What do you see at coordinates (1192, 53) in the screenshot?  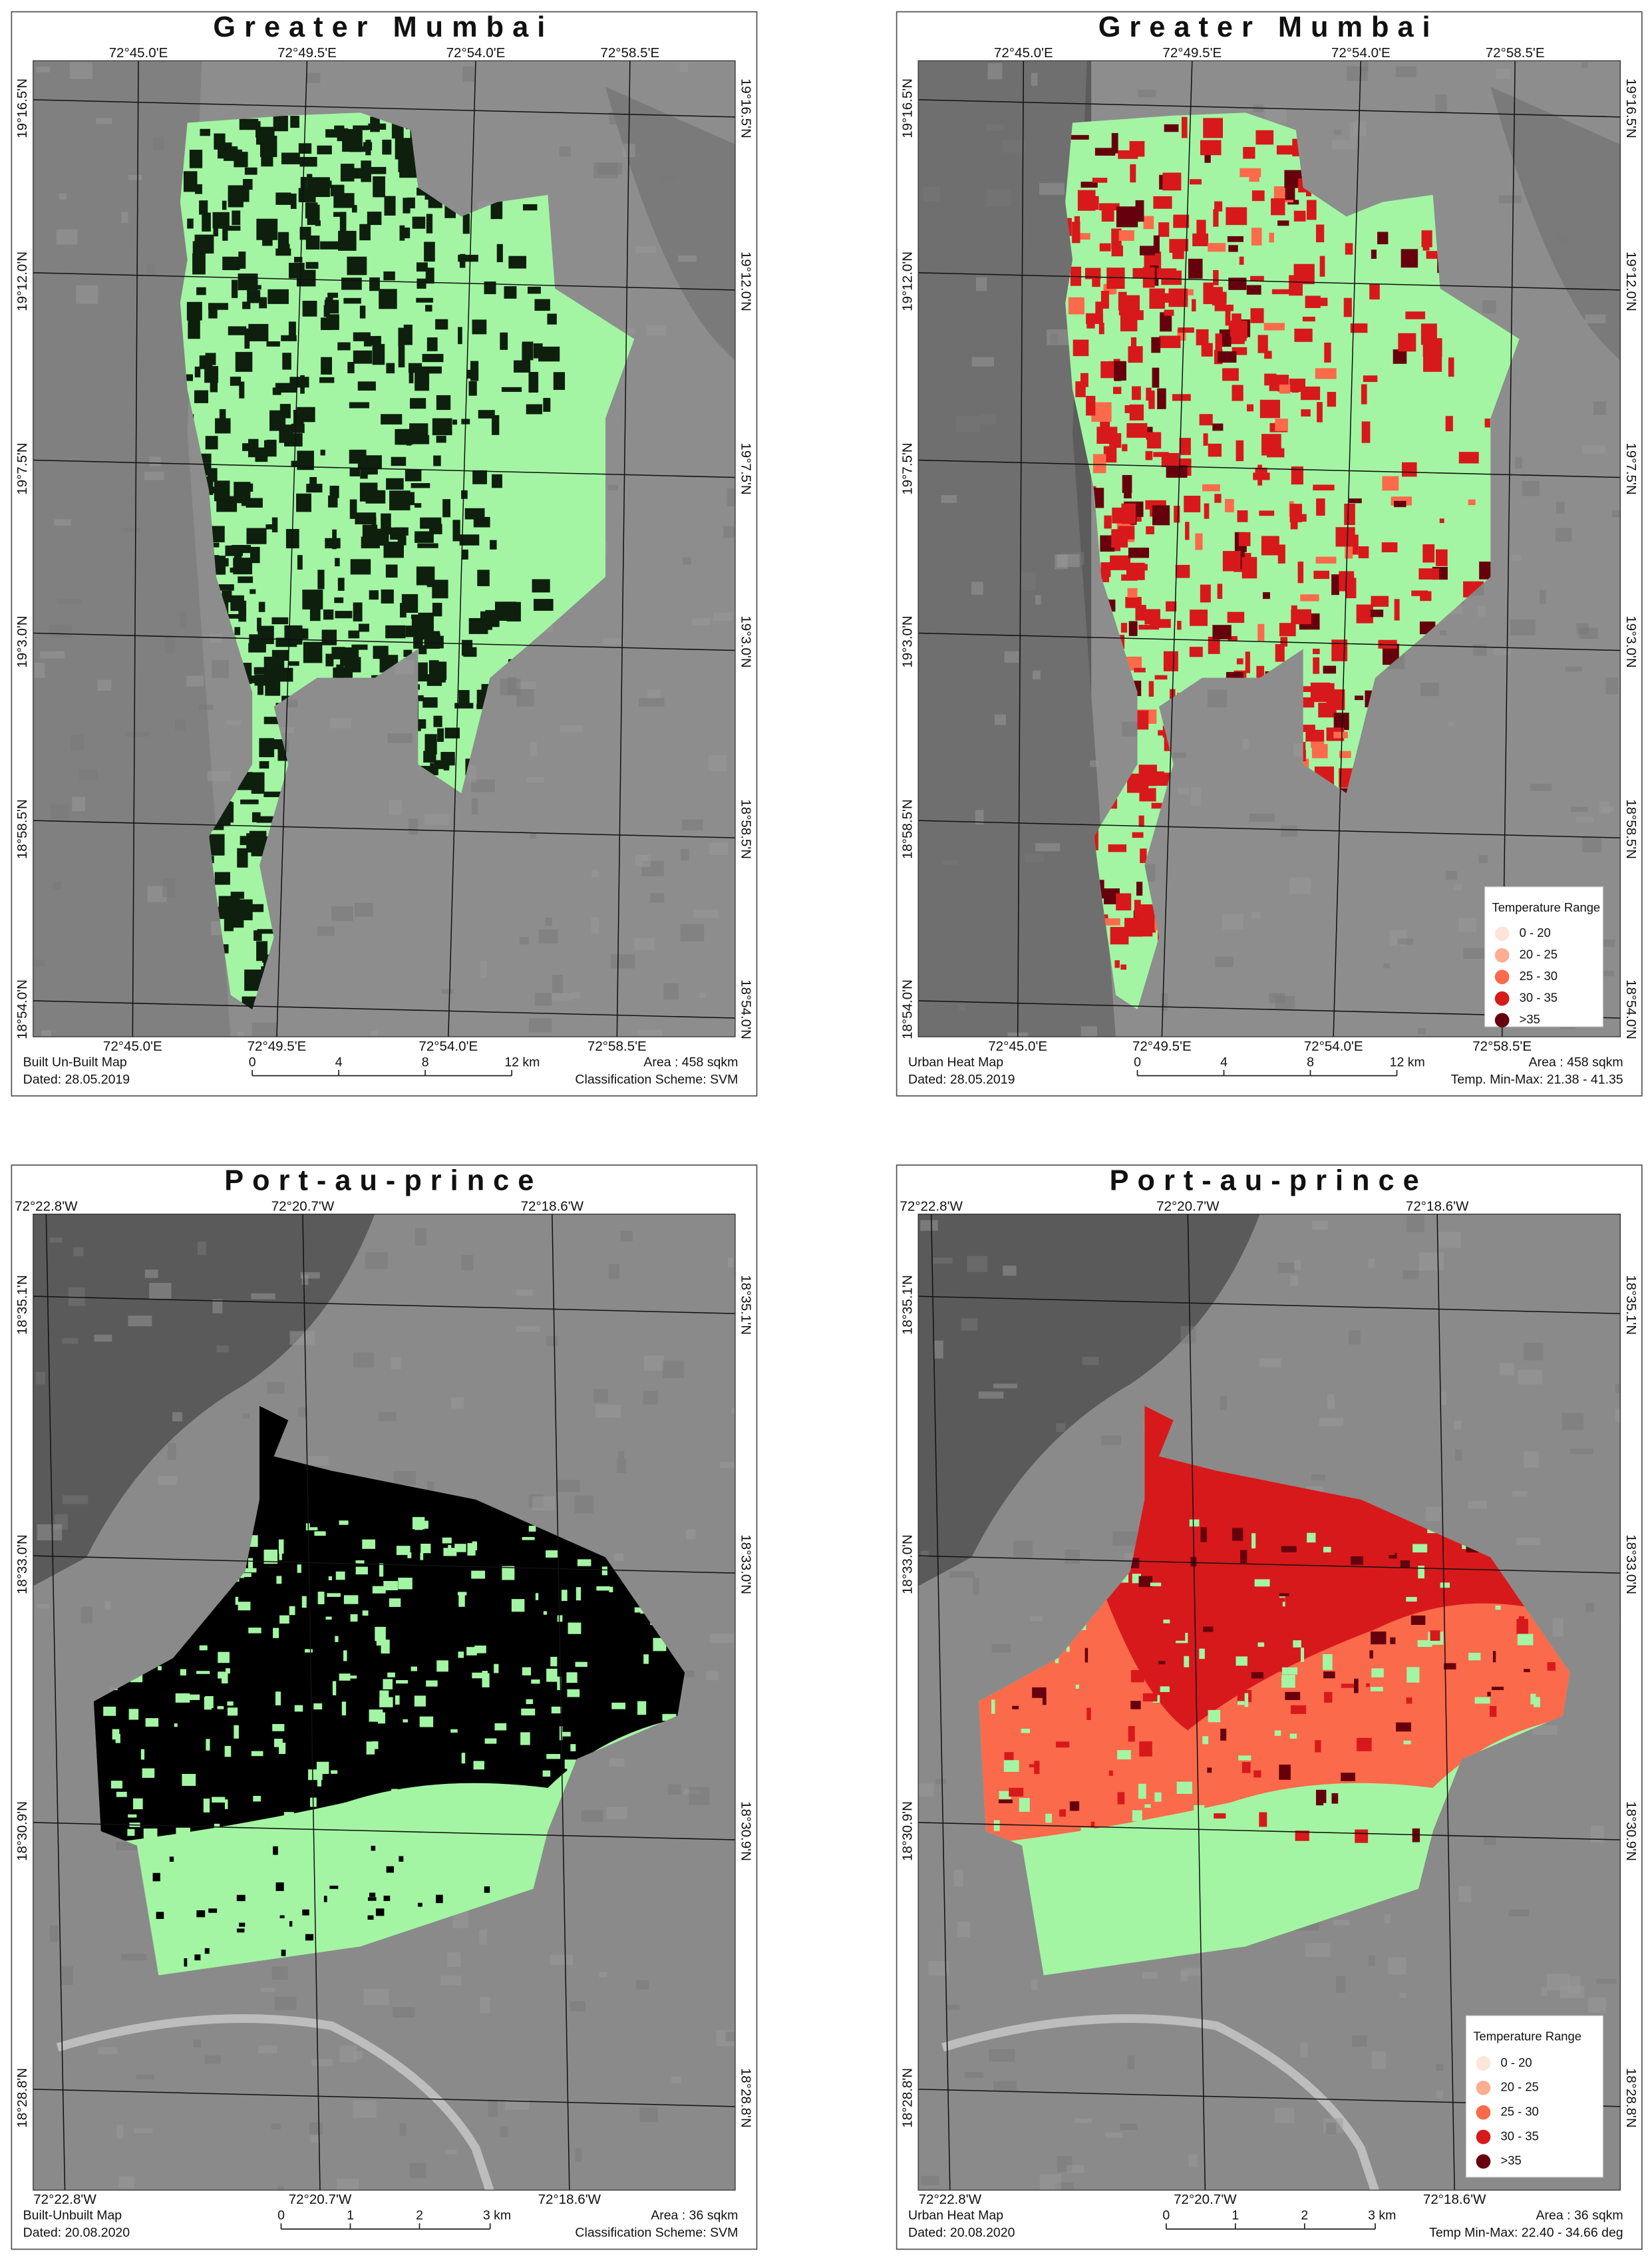 I see `top-coord-label: 72°49.5'E` at bounding box center [1192, 53].